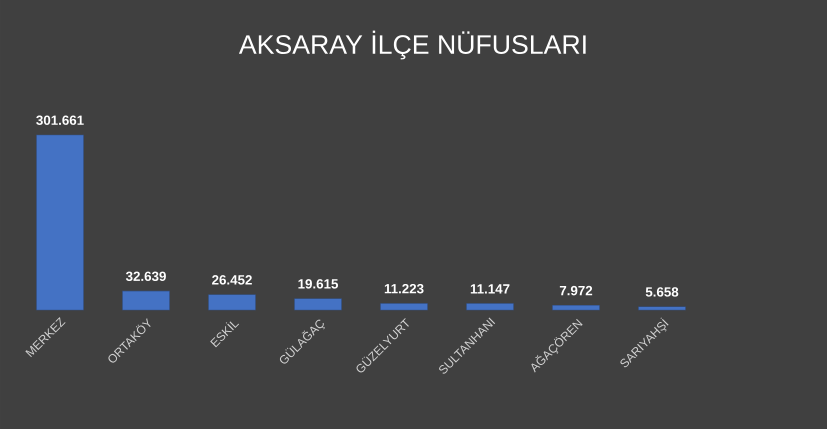  Describe the element at coordinates (146, 277) in the screenshot. I see `data-label: 32.639` at that location.